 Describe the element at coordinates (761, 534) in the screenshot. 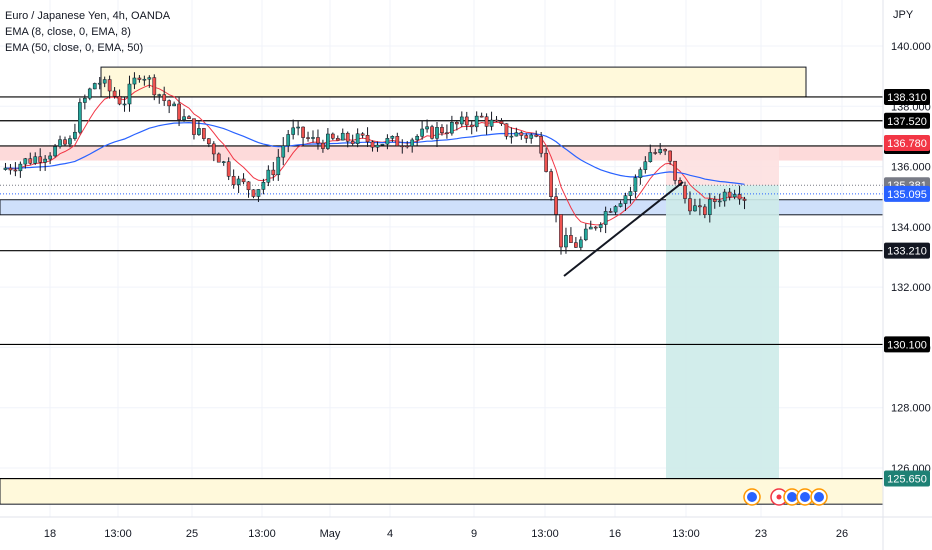

I see `time-tick-label: 23` at that location.